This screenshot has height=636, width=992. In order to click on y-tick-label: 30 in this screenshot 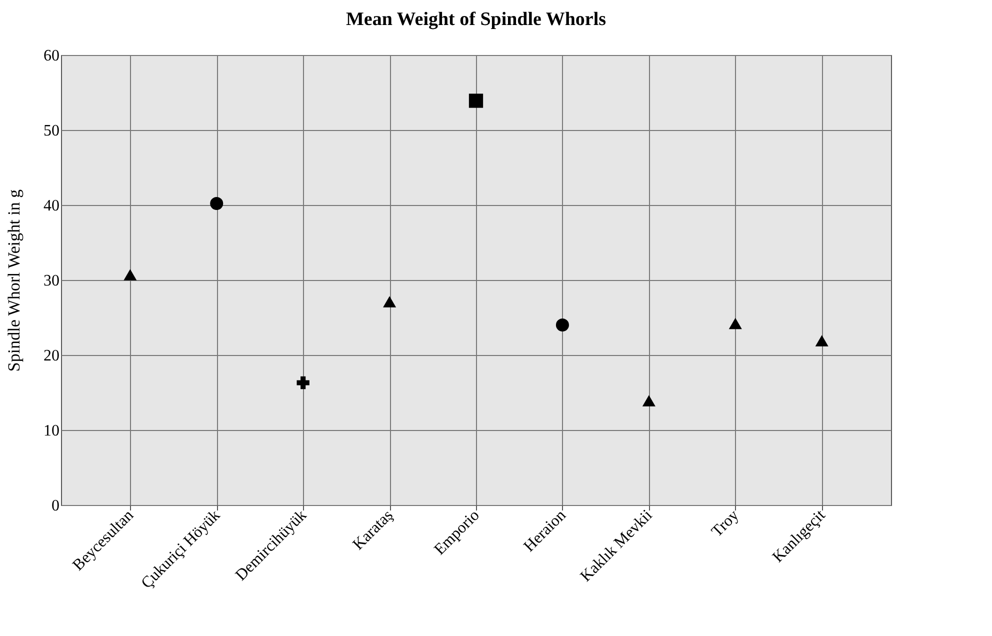, I will do `click(52, 281)`.